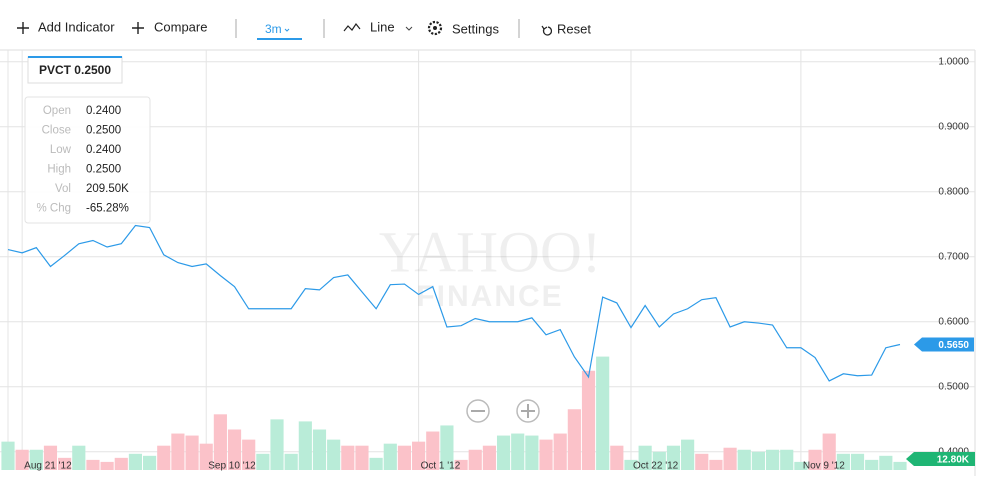 The height and width of the screenshot is (481, 981). I want to click on zoom-controls, so click(503, 411).